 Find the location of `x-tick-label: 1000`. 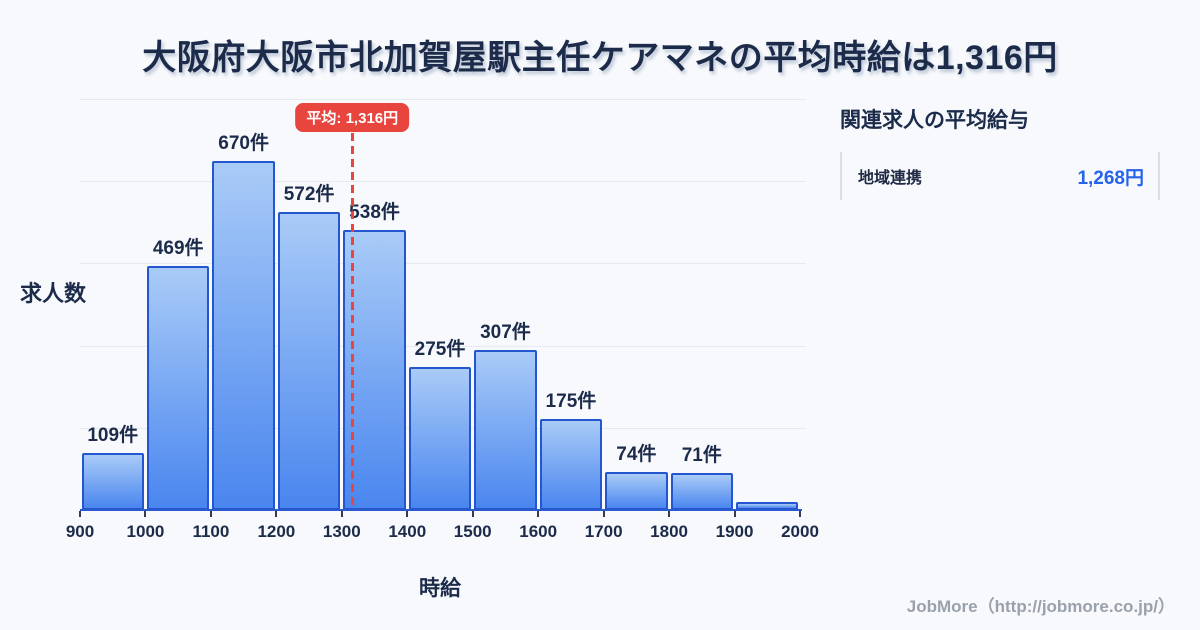

x-tick-label: 1000 is located at coordinates (145, 531).